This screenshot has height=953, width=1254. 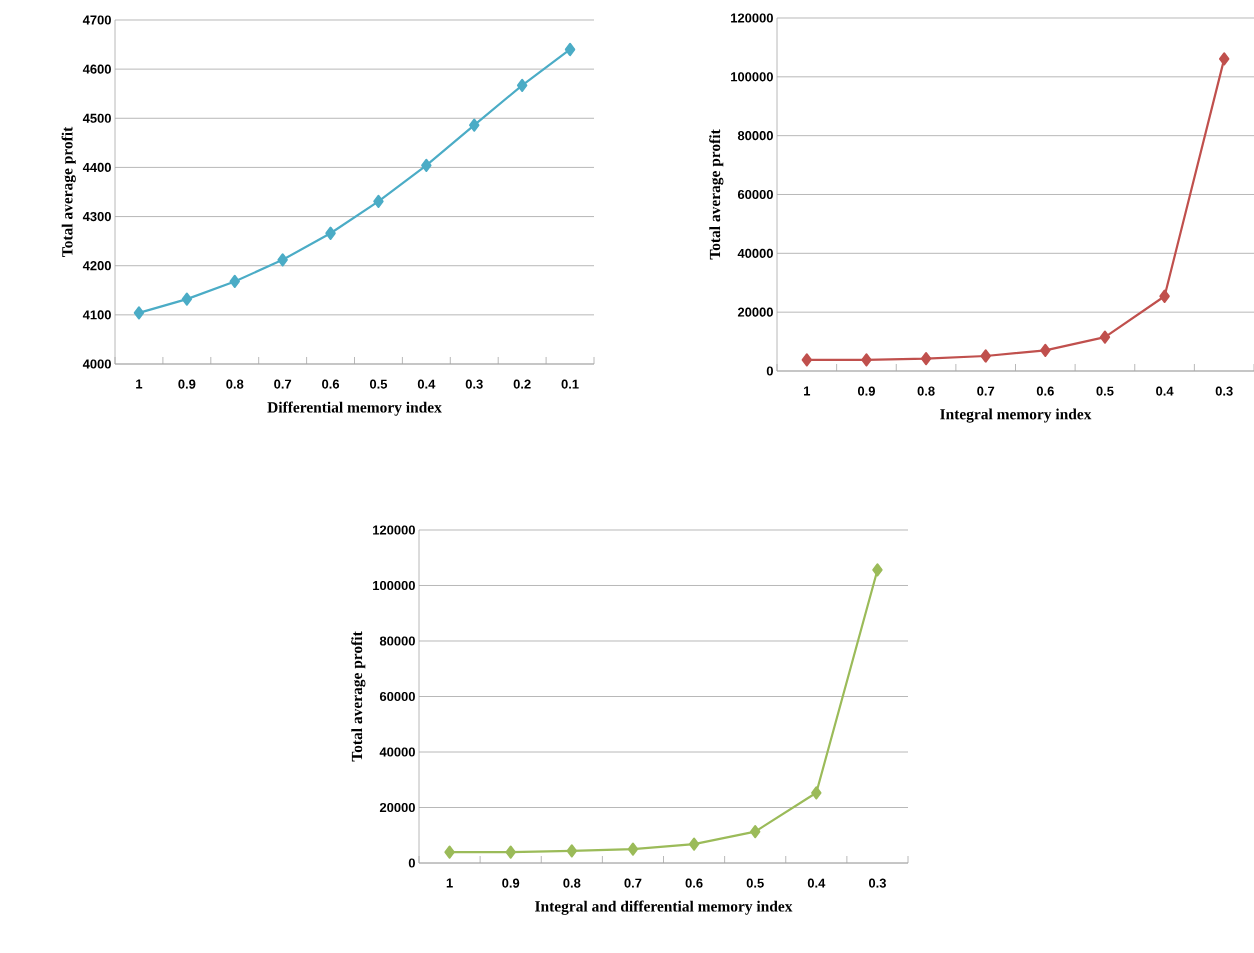 I want to click on x-axis-title: Integral and differential memory index, so click(x=664, y=907).